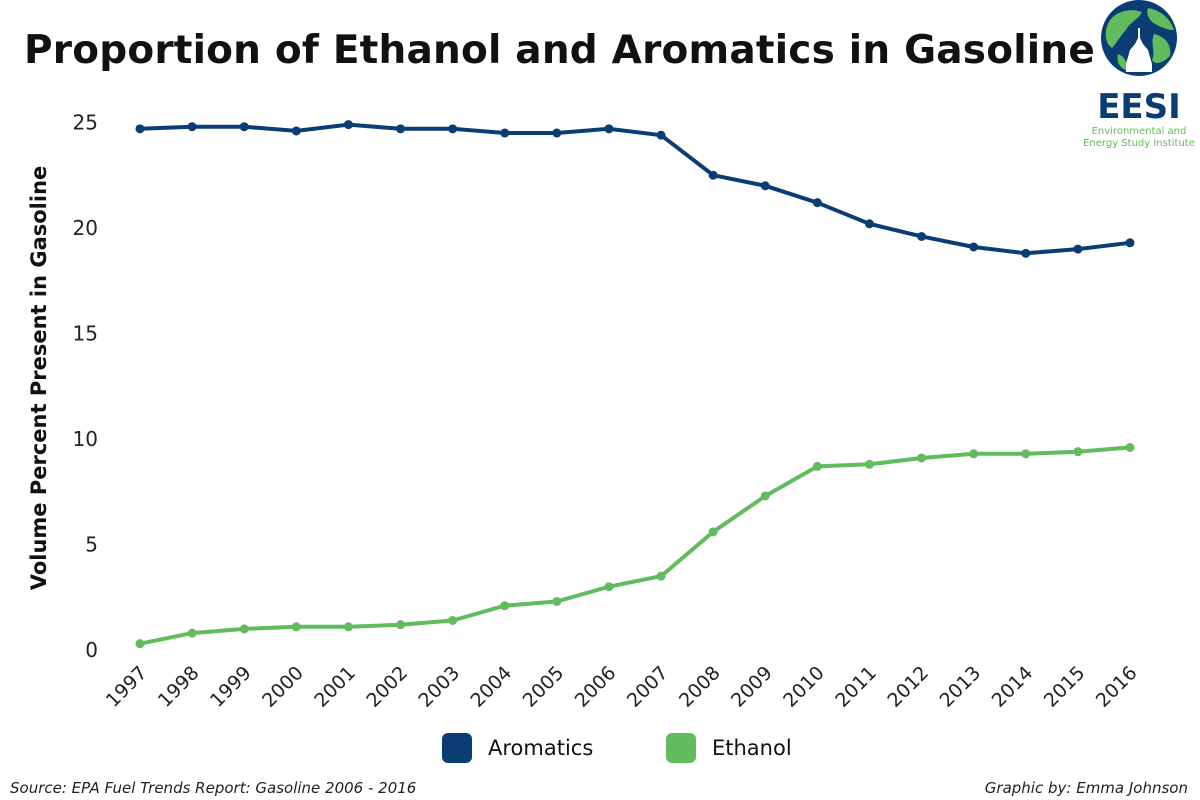 The image size is (1200, 800). Describe the element at coordinates (960, 687) in the screenshot. I see `x-tick-label: 2013` at that location.